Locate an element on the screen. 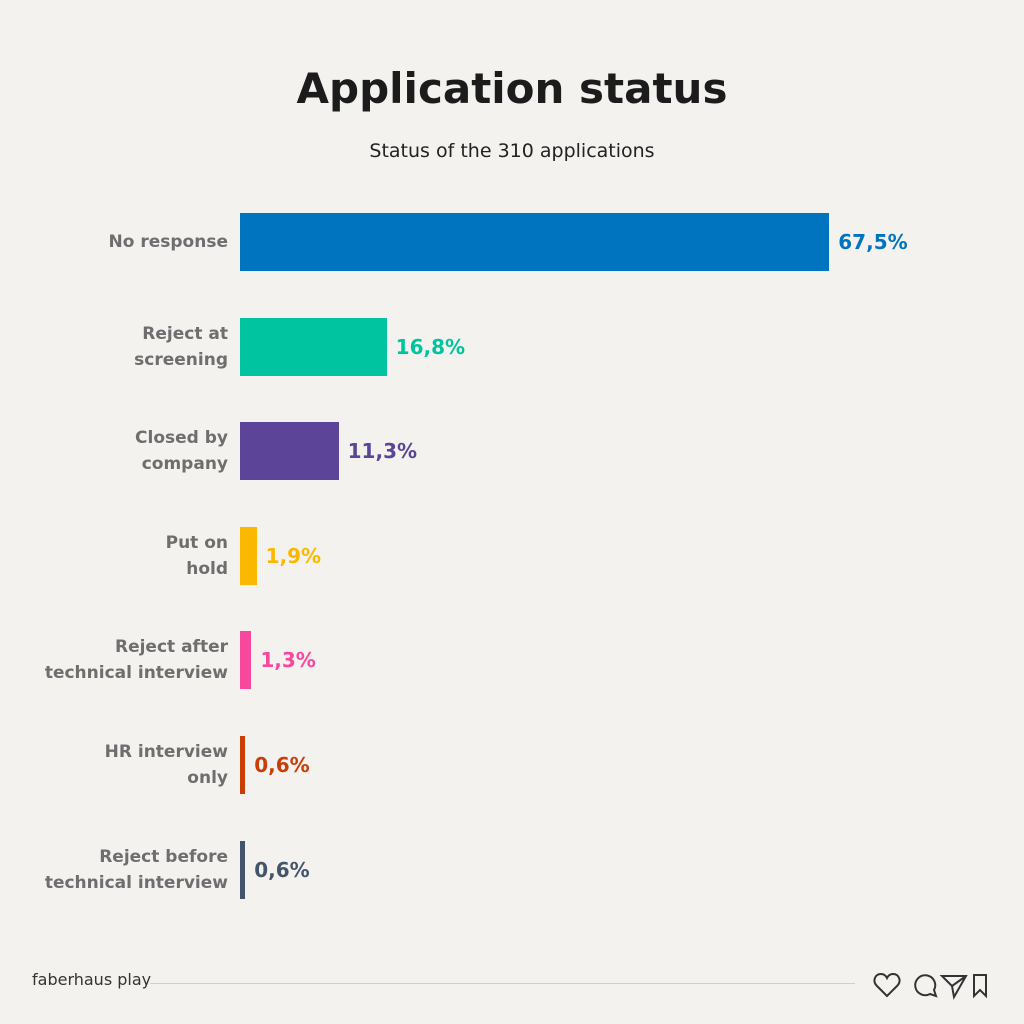 The height and width of the screenshot is (1024, 1024). category-label: Reject at screening is located at coordinates (181, 346).